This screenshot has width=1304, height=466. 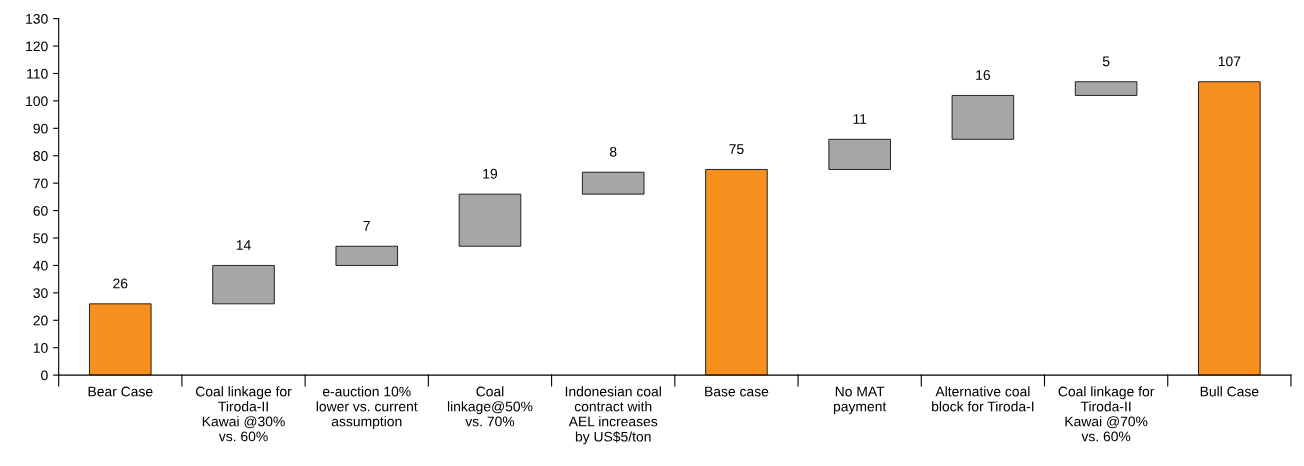 I want to click on data-label: 8, so click(x=613, y=151).